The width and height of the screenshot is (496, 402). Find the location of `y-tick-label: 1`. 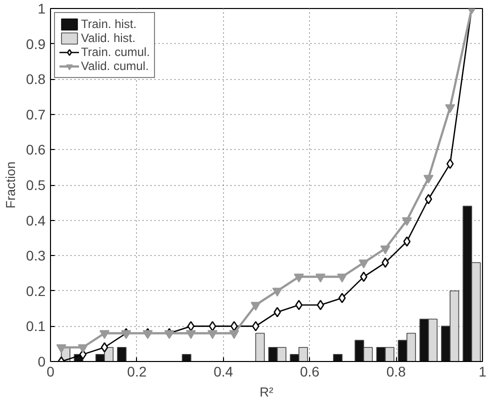

y-tick-label: 1 is located at coordinates (42, 8).